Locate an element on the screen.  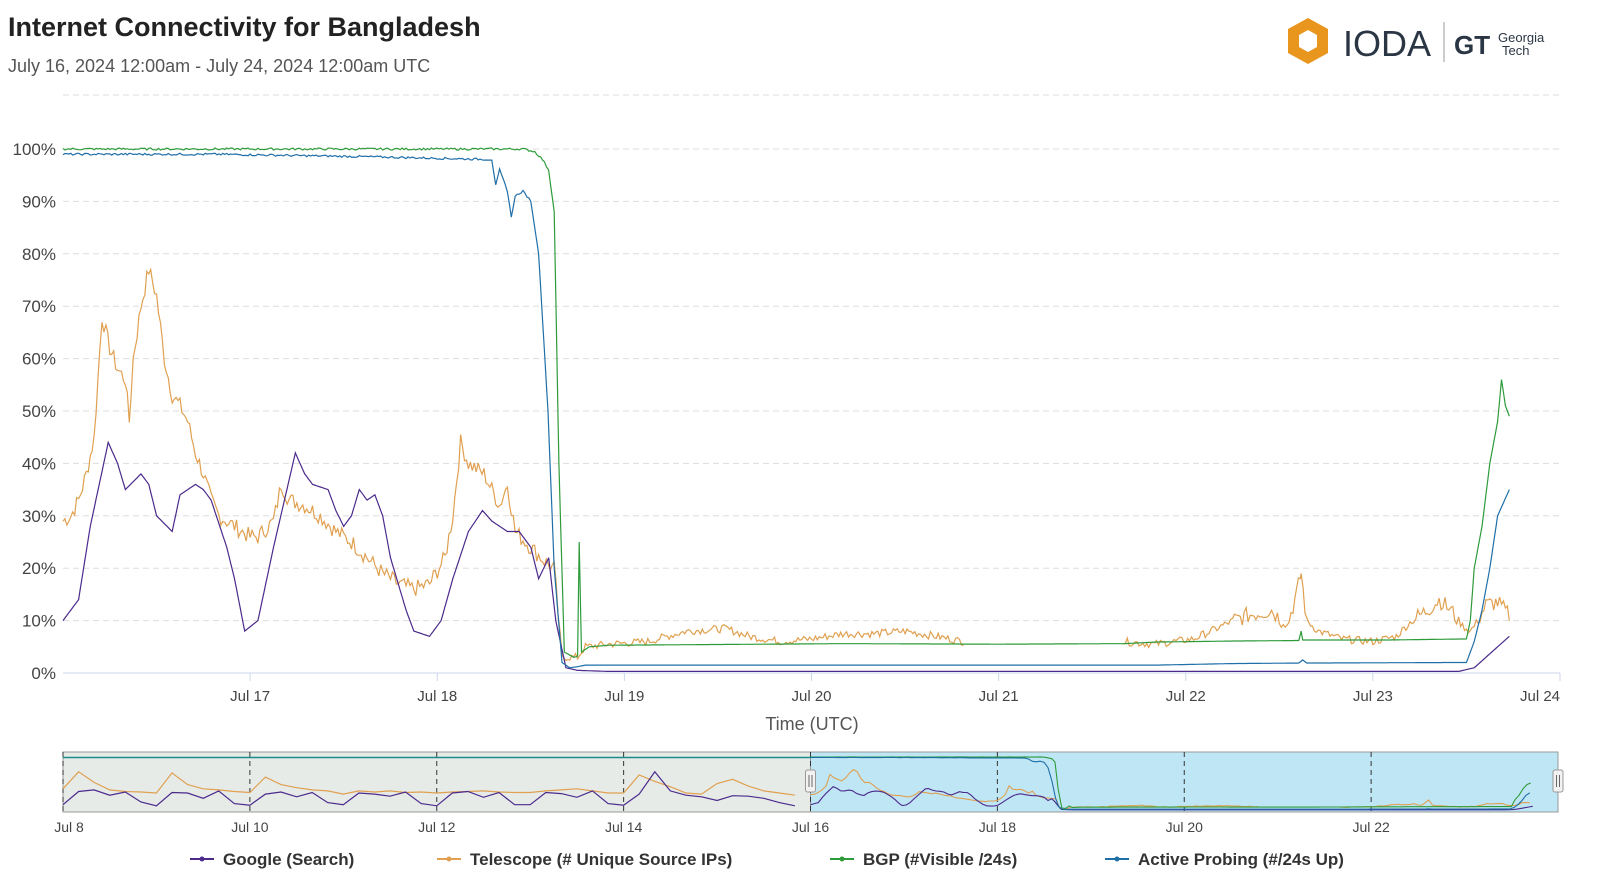
y-axis: 0% 10% 20% 30% 40% 50% 60% 70% 80% 90% 100% is located at coordinates (34, 411).